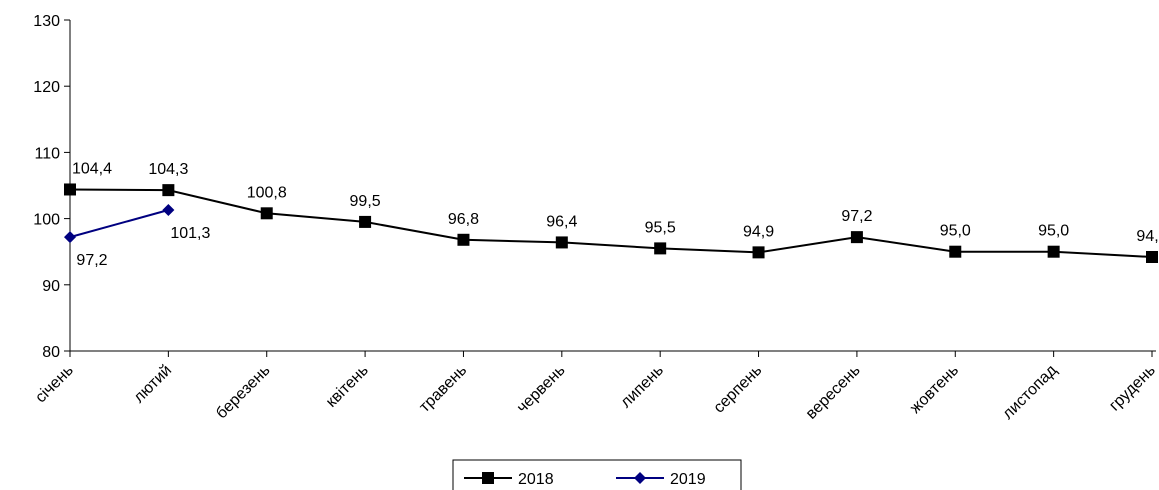 The width and height of the screenshot is (1159, 490). Describe the element at coordinates (267, 192) in the screenshot. I see `data-label: 100,8` at that location.